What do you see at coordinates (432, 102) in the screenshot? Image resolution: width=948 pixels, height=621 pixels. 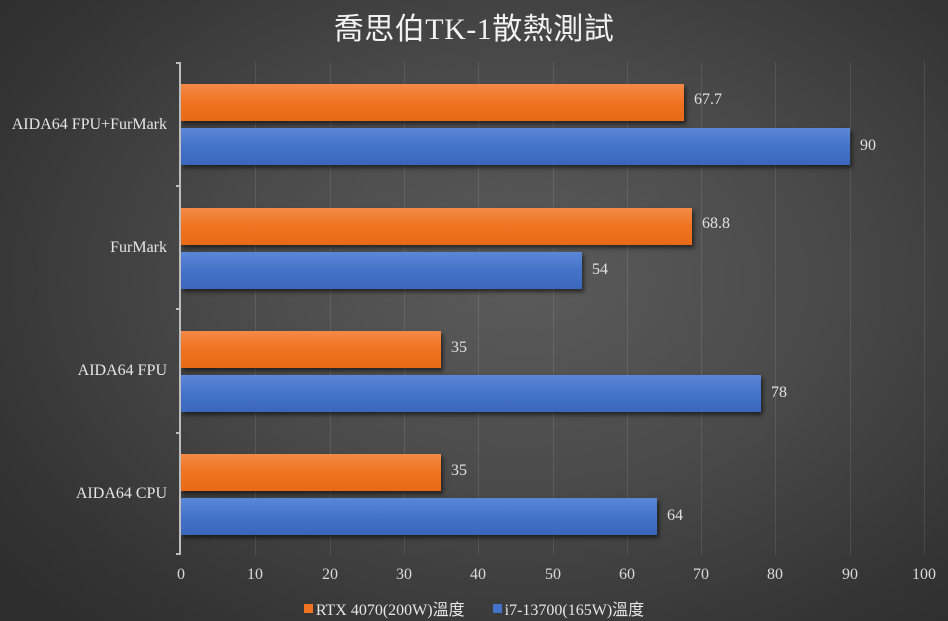 I see `bar-rtx4070-aida64-fpu-furmark` at bounding box center [432, 102].